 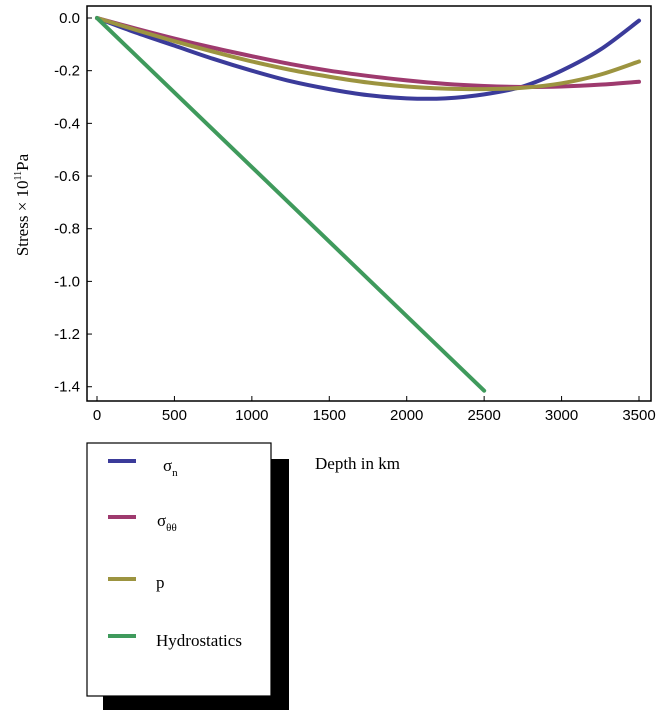 I want to click on y-tick-label: -1.2, so click(x=67, y=334).